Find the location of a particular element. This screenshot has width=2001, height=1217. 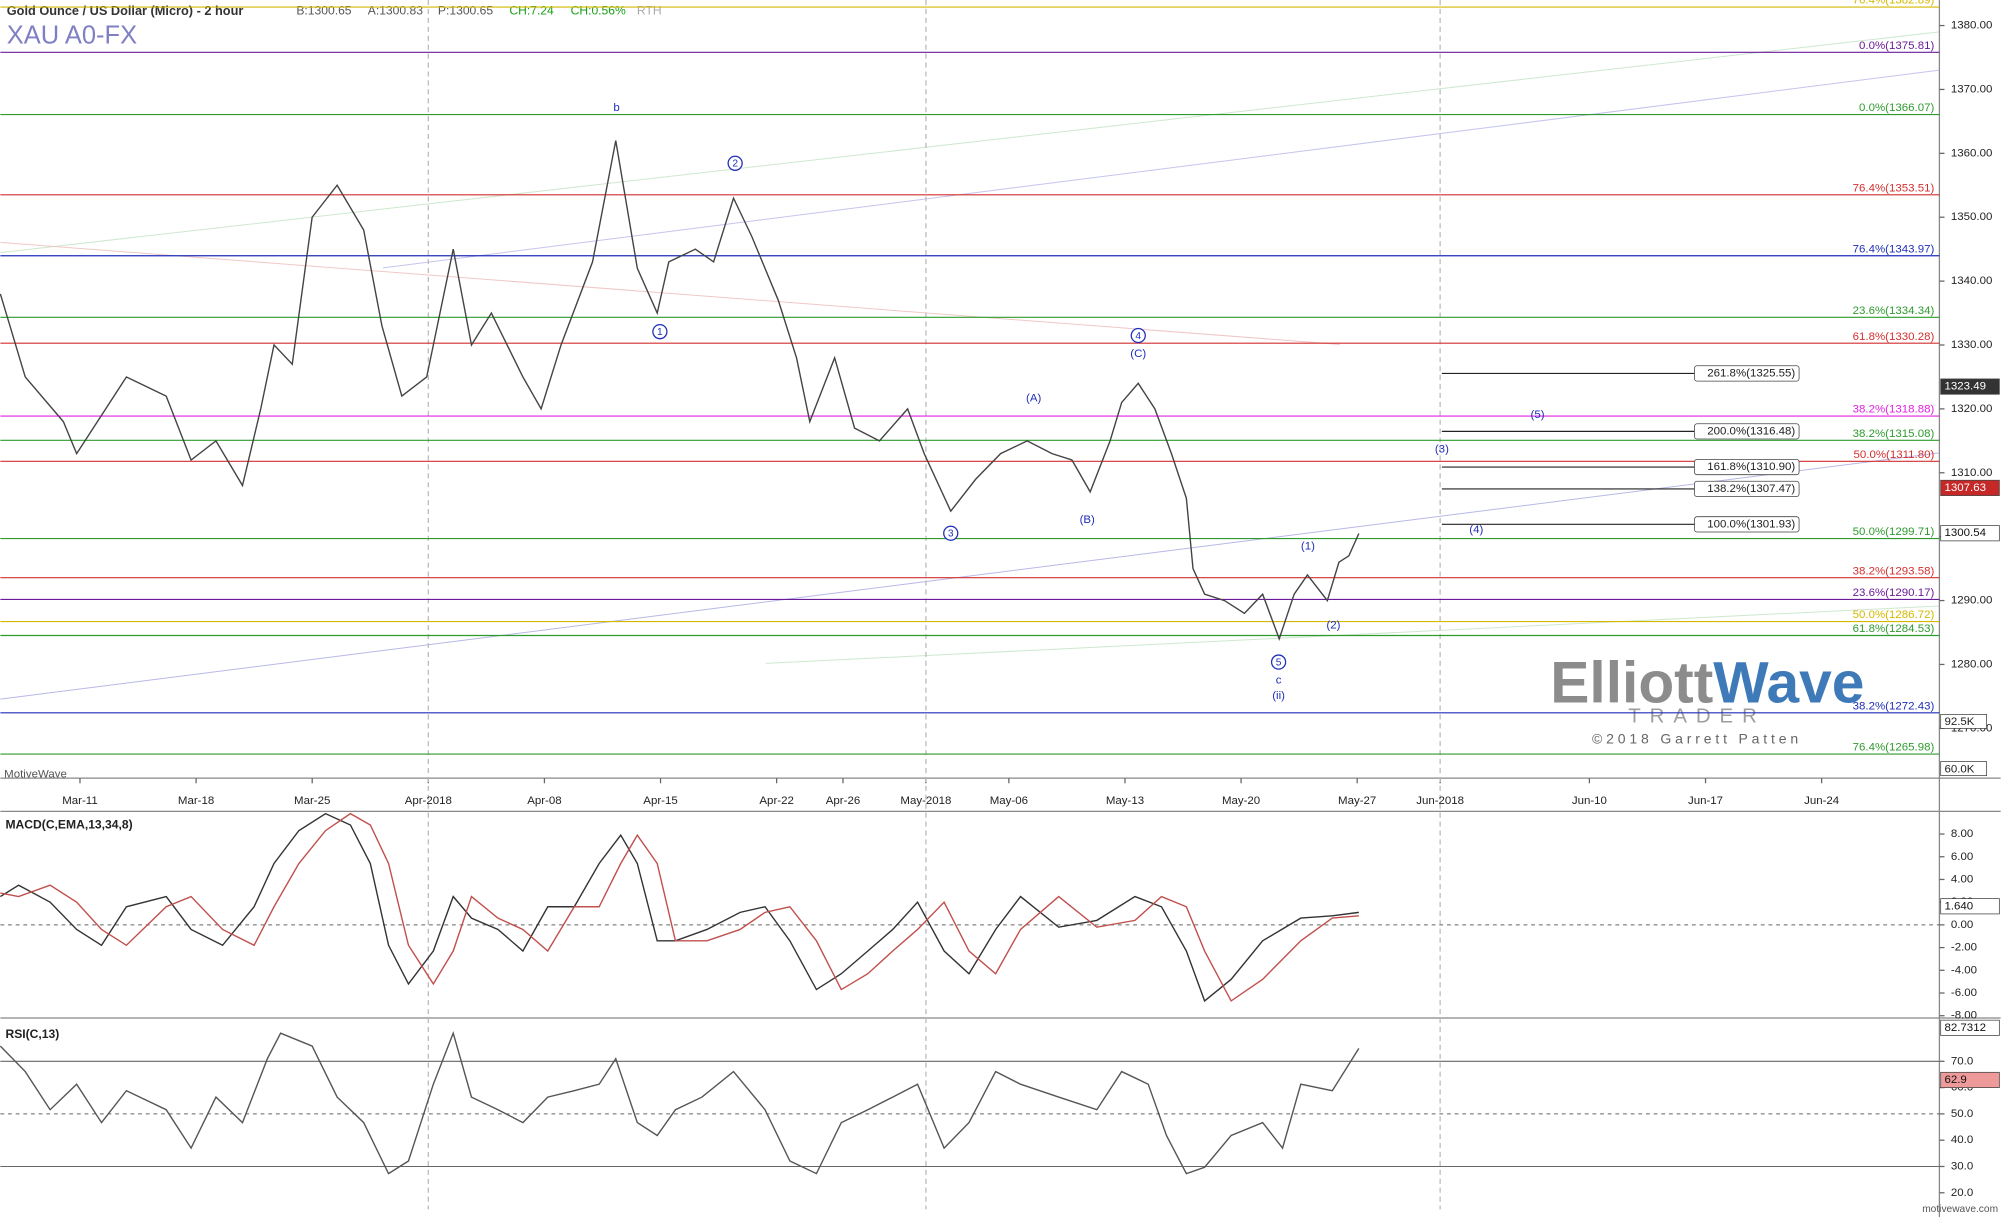

y-tick-label: 6.00 is located at coordinates (1962, 857).